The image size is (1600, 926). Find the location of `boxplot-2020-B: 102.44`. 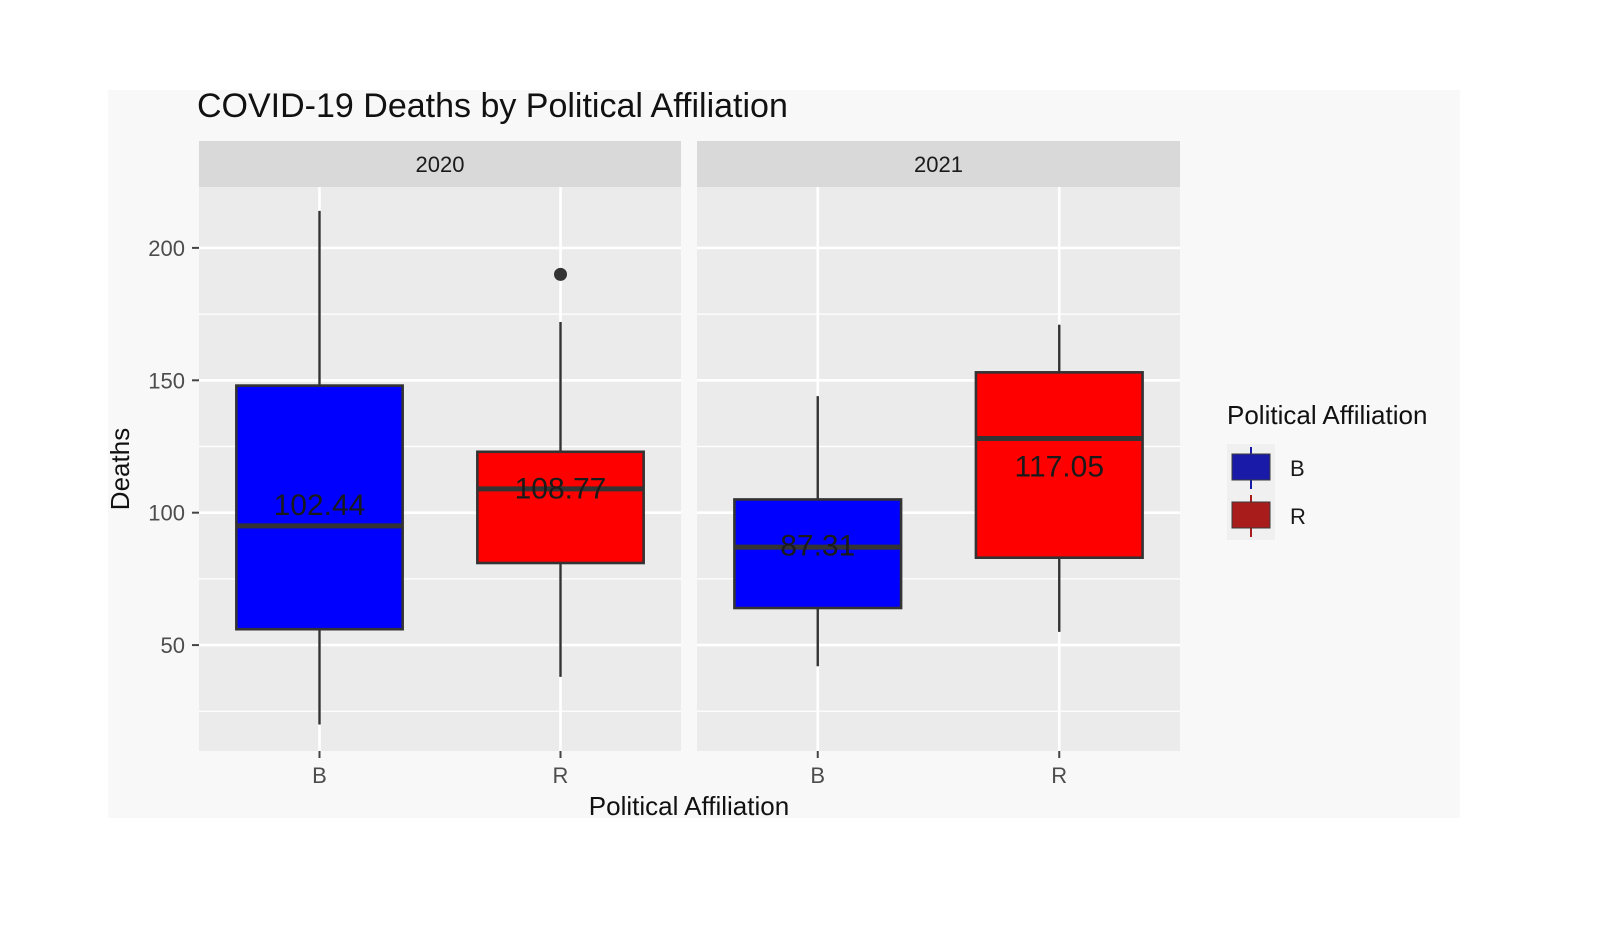

boxplot-2020-B: 102.44 is located at coordinates (319, 467).